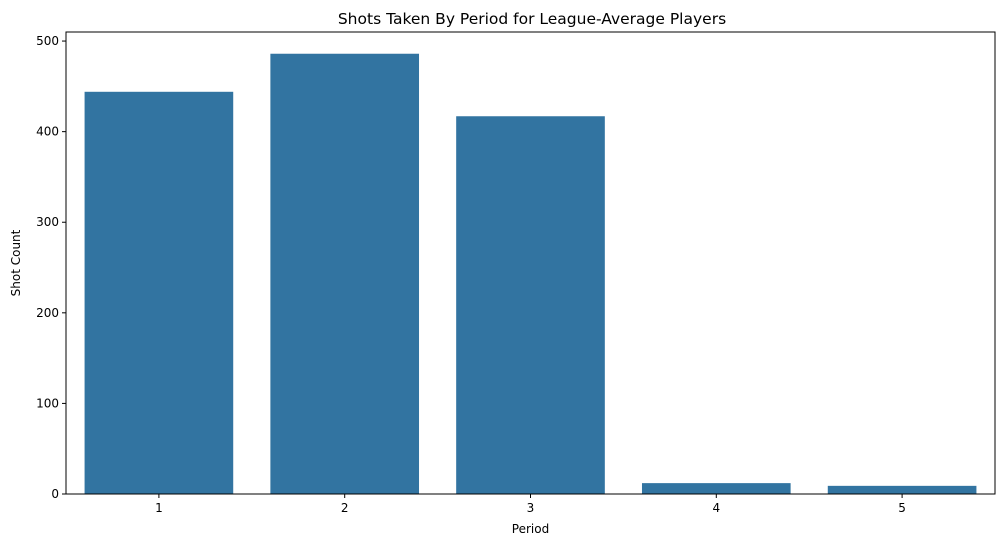  I want to click on y-tick-label: 500, so click(47, 41).